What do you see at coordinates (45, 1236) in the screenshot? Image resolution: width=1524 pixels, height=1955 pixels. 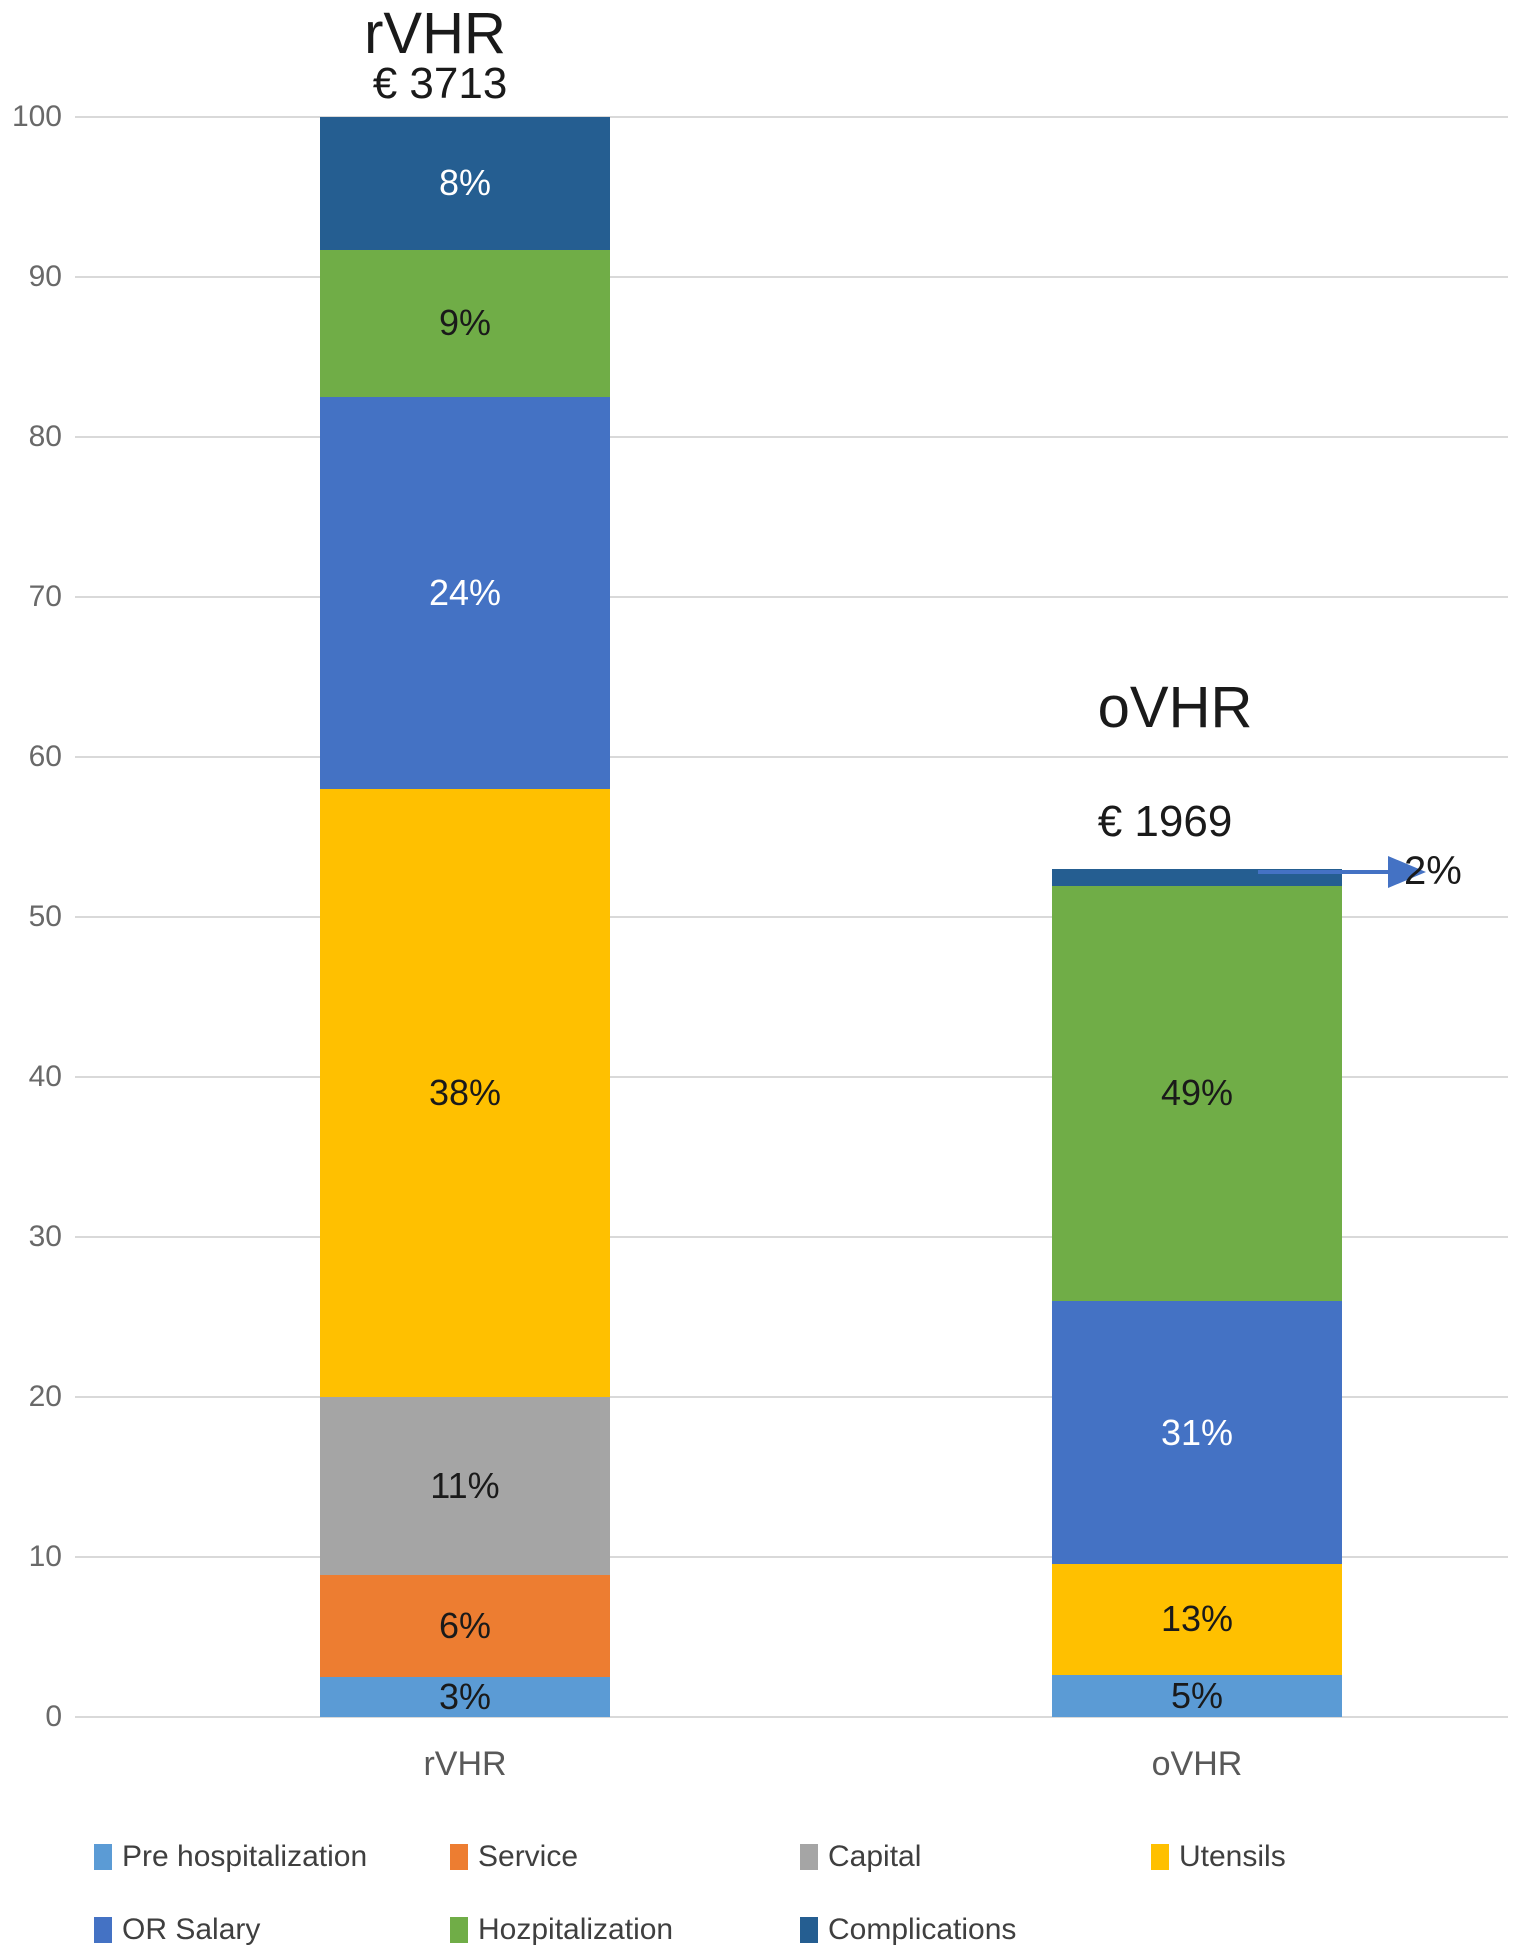 I see `y-tick-label-30: 30` at bounding box center [45, 1236].